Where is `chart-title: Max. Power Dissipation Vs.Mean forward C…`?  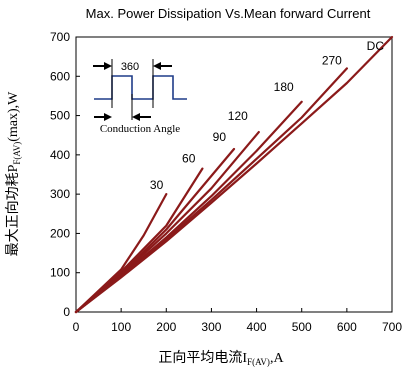
chart-title: Max. Power Dissipation Vs.Mean forward C… is located at coordinates (228, 13).